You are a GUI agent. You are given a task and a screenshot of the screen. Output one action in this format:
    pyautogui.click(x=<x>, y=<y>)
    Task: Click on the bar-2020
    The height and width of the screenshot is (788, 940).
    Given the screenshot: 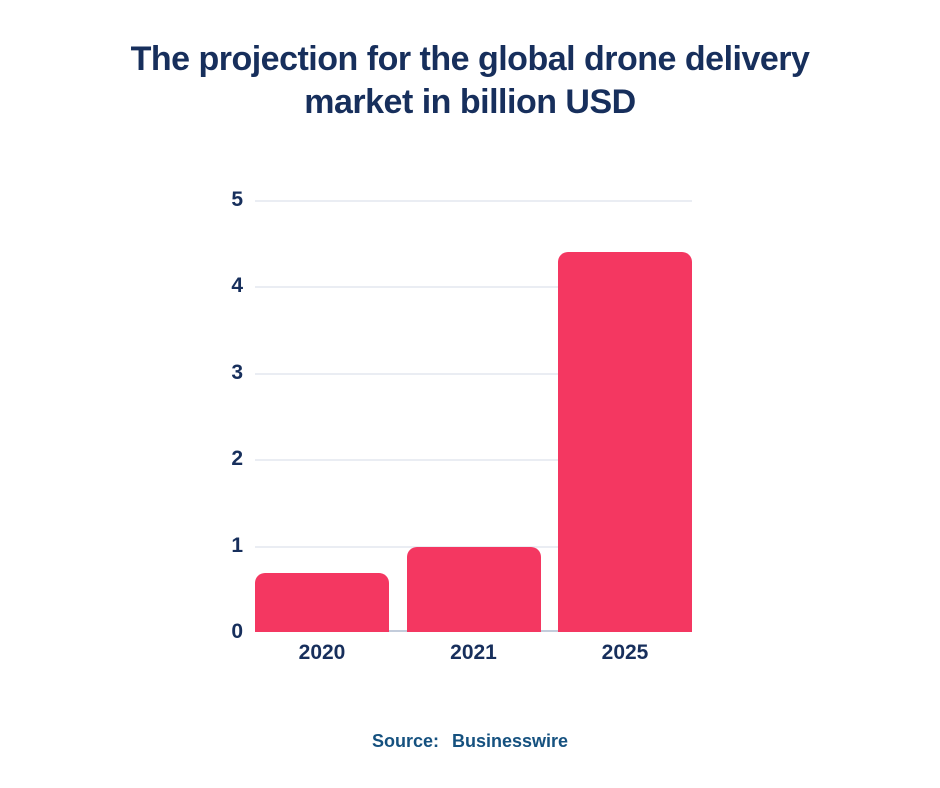 What is the action you would take?
    pyautogui.click(x=322, y=602)
    